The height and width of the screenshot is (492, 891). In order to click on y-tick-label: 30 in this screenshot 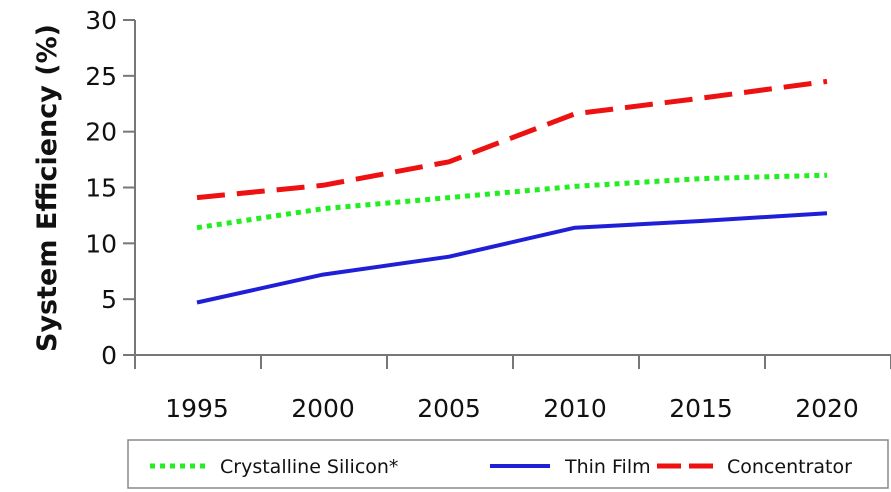, I will do `click(101, 20)`.